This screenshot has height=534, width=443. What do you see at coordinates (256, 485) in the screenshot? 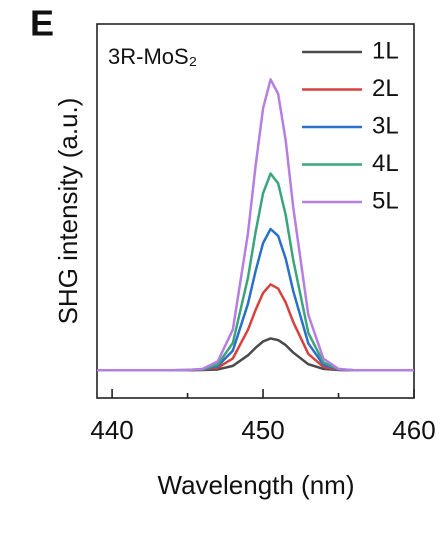
I see `x-axis-label: Wavelength (nm)` at bounding box center [256, 485].